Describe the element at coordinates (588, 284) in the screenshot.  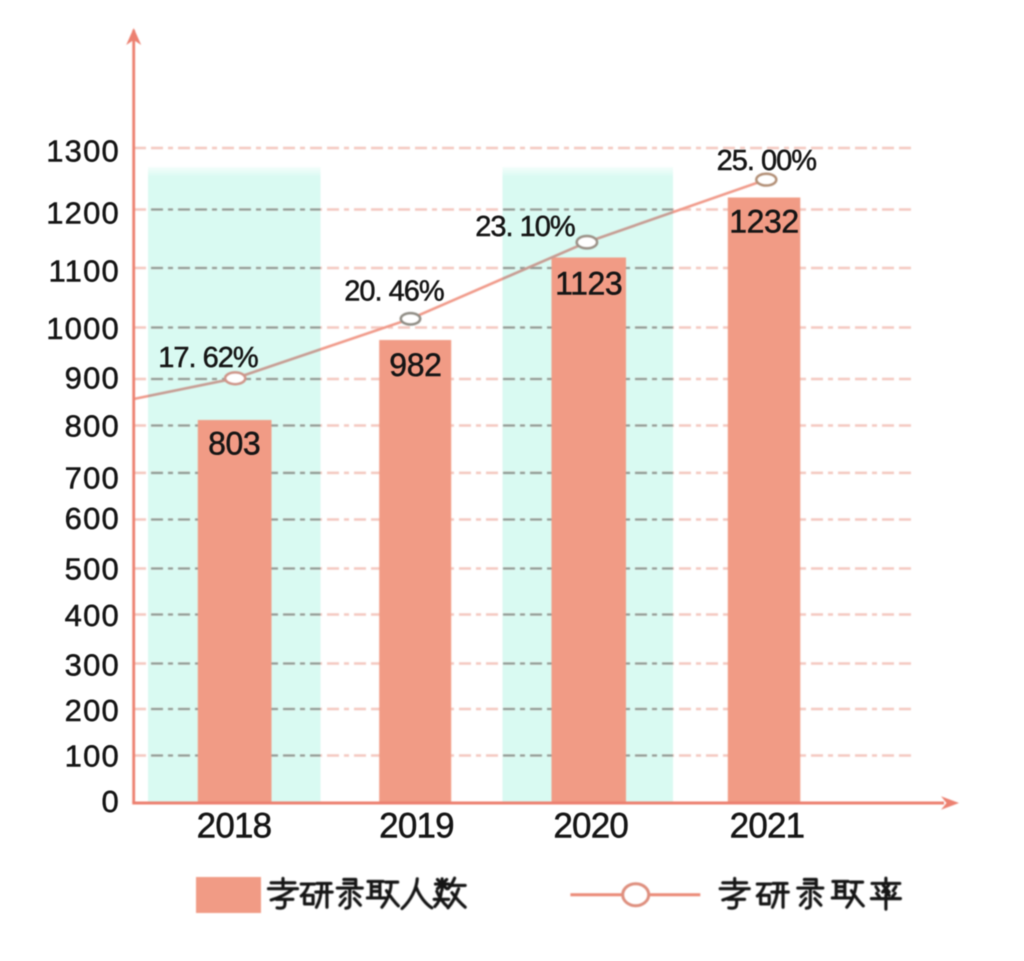
I see `svg-text: 1123` at that location.